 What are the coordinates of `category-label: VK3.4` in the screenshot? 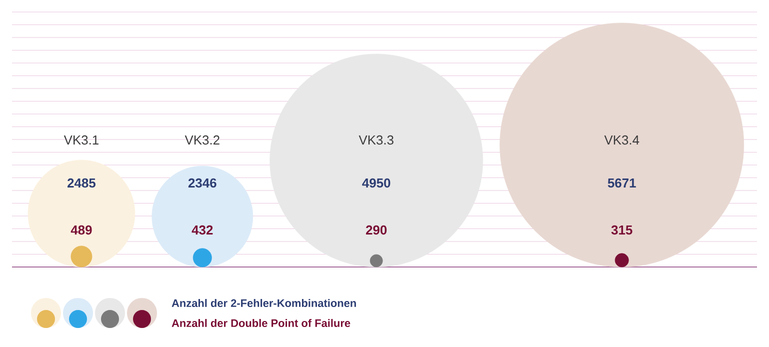 It's located at (622, 140).